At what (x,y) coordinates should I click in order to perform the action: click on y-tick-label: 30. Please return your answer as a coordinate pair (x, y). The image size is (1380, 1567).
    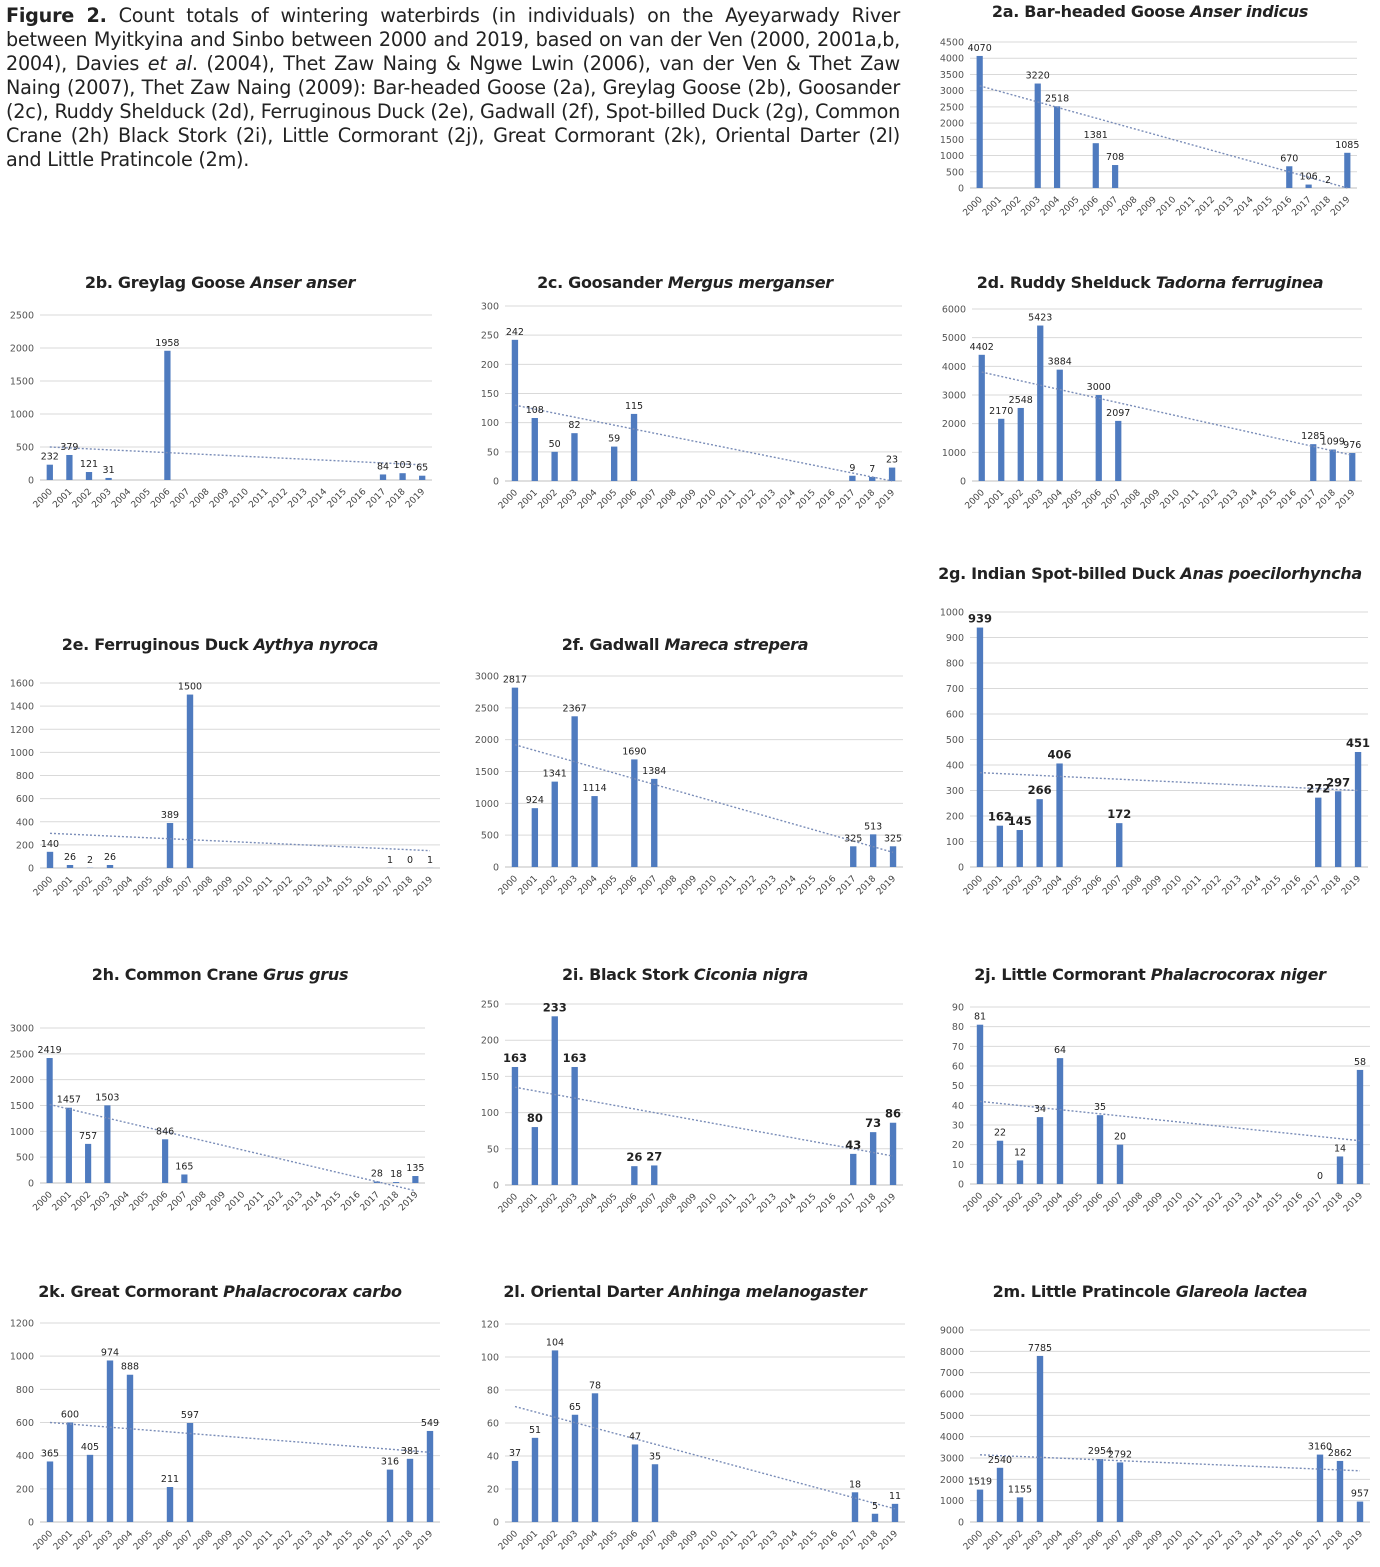
    Looking at the image, I should click on (958, 1126).